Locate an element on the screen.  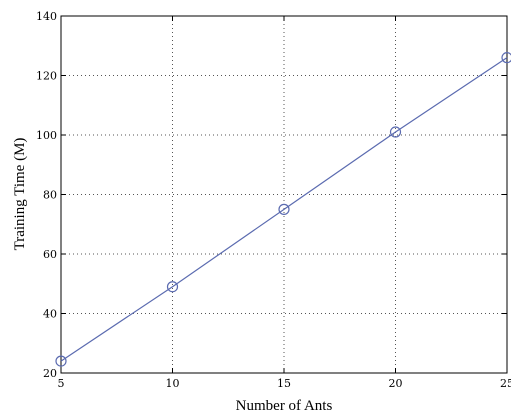
y-tick-label: 40 is located at coordinates (50, 314).